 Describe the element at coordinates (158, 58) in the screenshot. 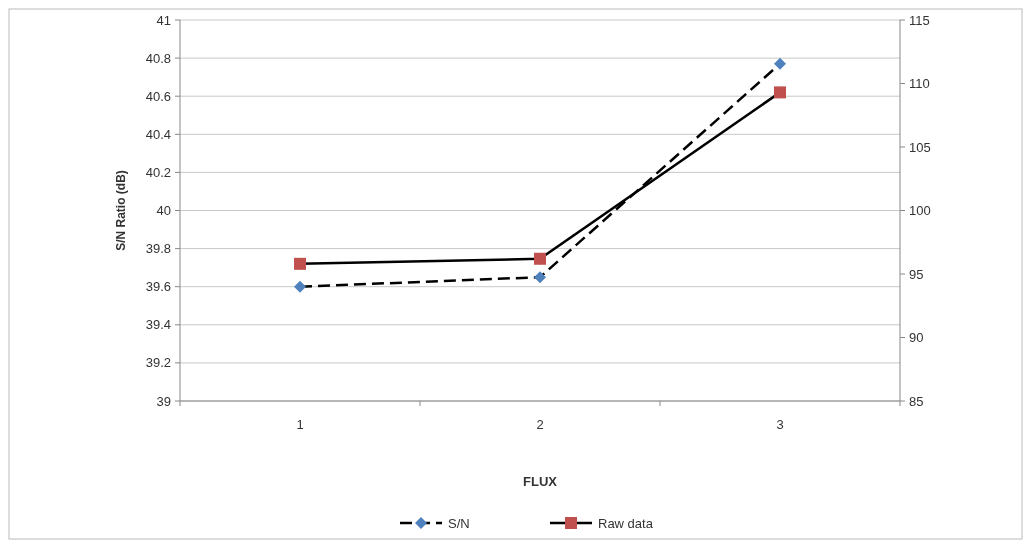

I see `y-tick-label: 40.8` at that location.